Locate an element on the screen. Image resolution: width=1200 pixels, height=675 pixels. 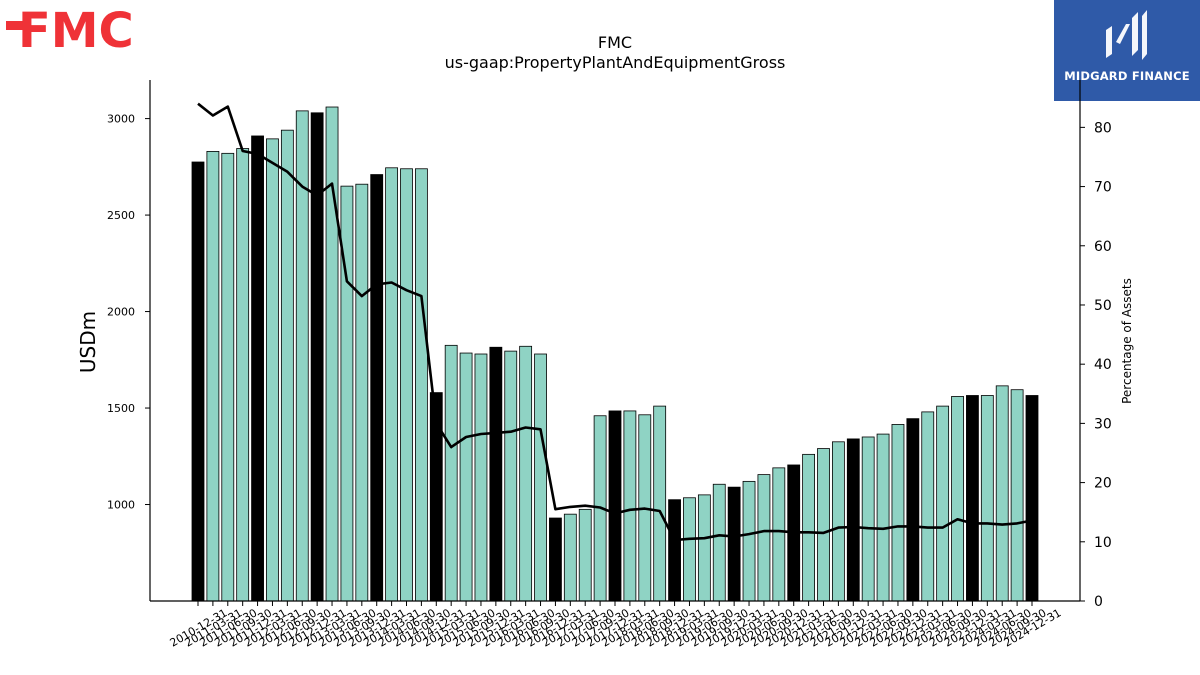
y2-tick-label: 0 is located at coordinates (1098, 602).